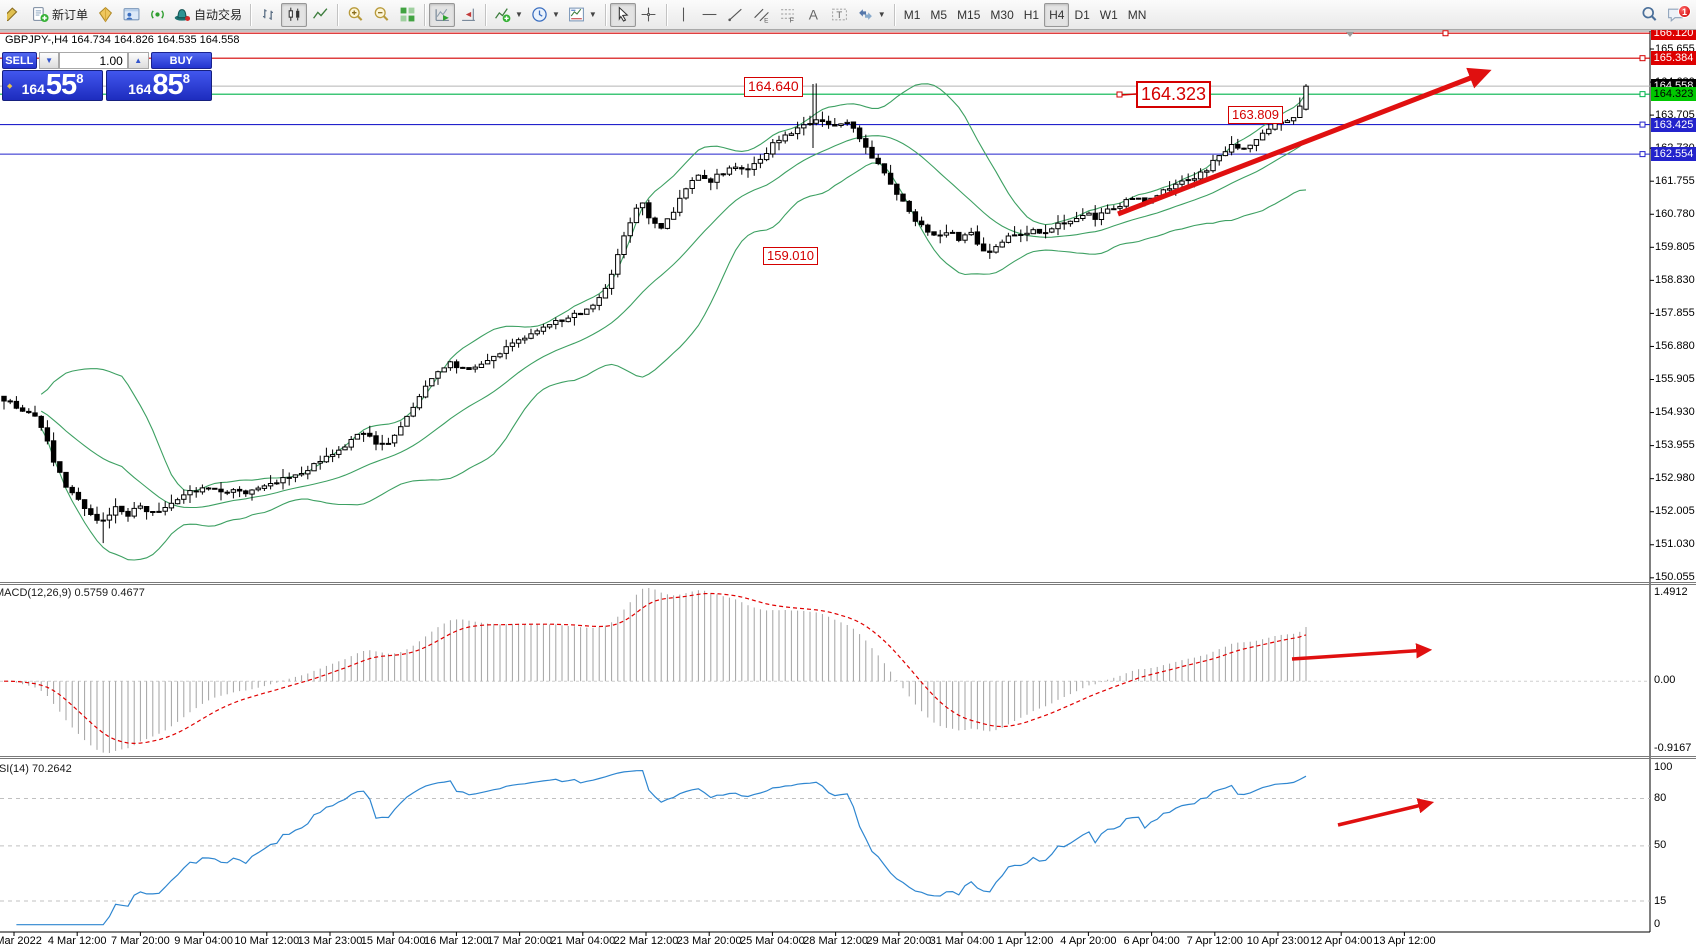  I want to click on vertical-line-button, so click(684, 15).